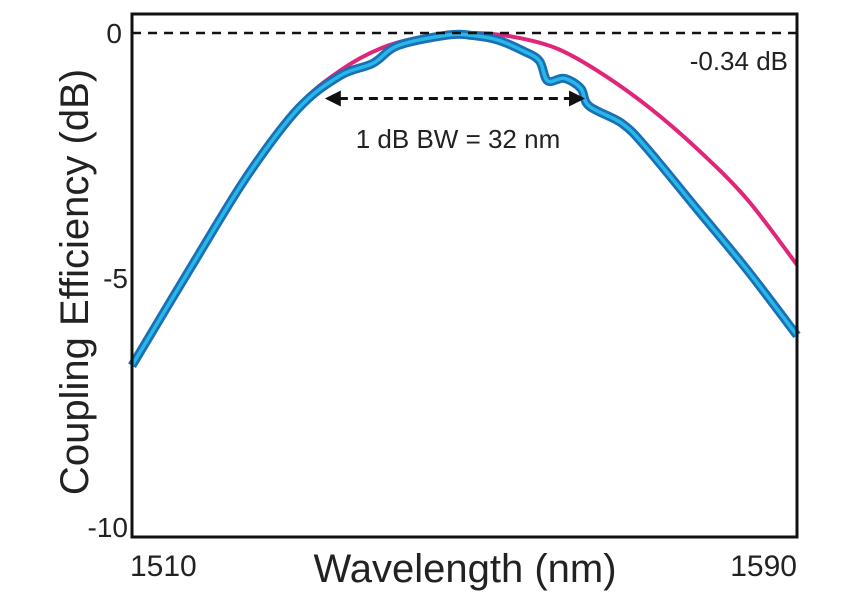 The height and width of the screenshot is (604, 855). I want to click on x-axis-label: Wavelength (nm), so click(464, 569).